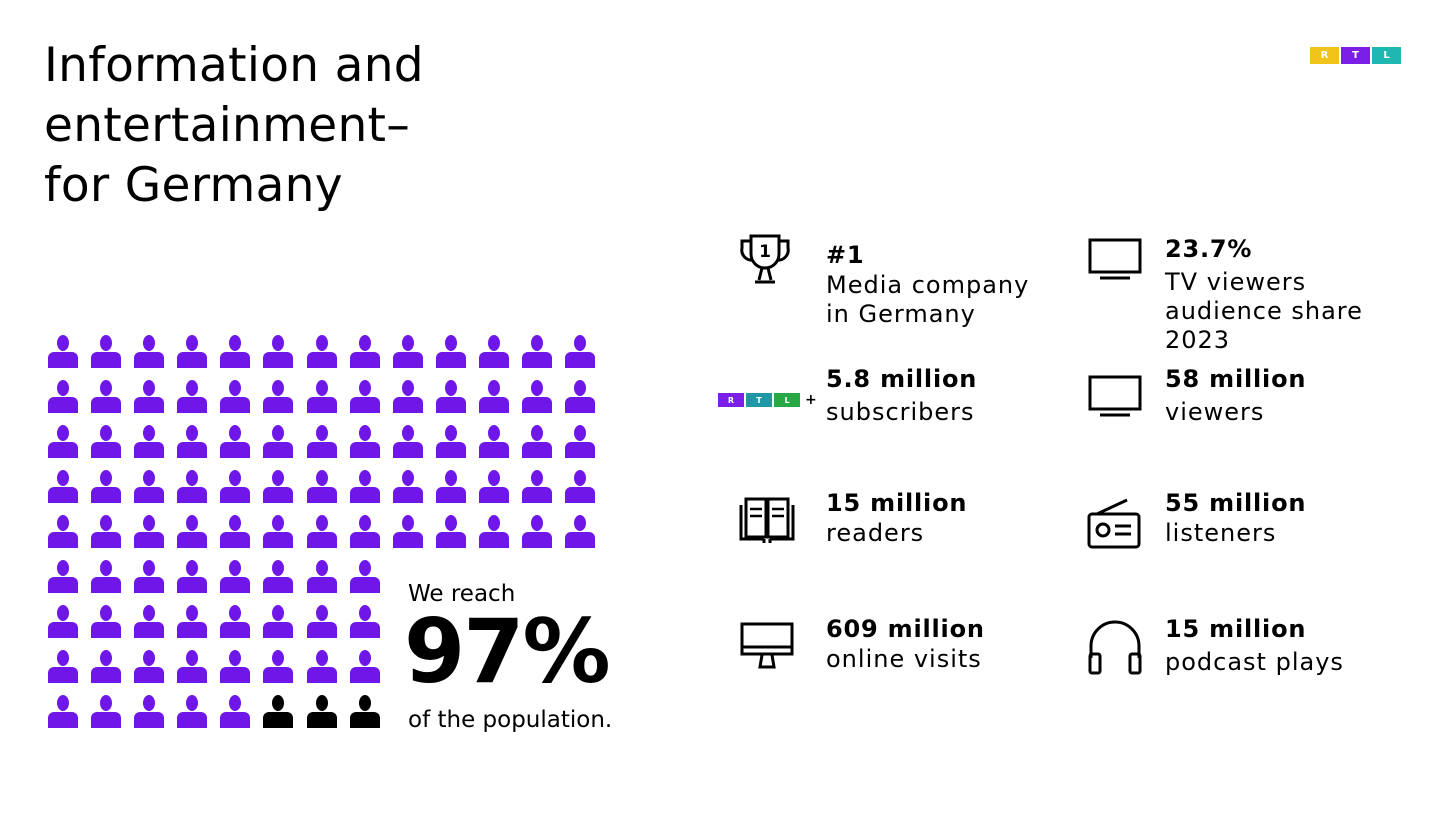 The height and width of the screenshot is (813, 1449). Describe the element at coordinates (1254, 662) in the screenshot. I see `stat-label-podcast-plays: podcast plays` at that location.